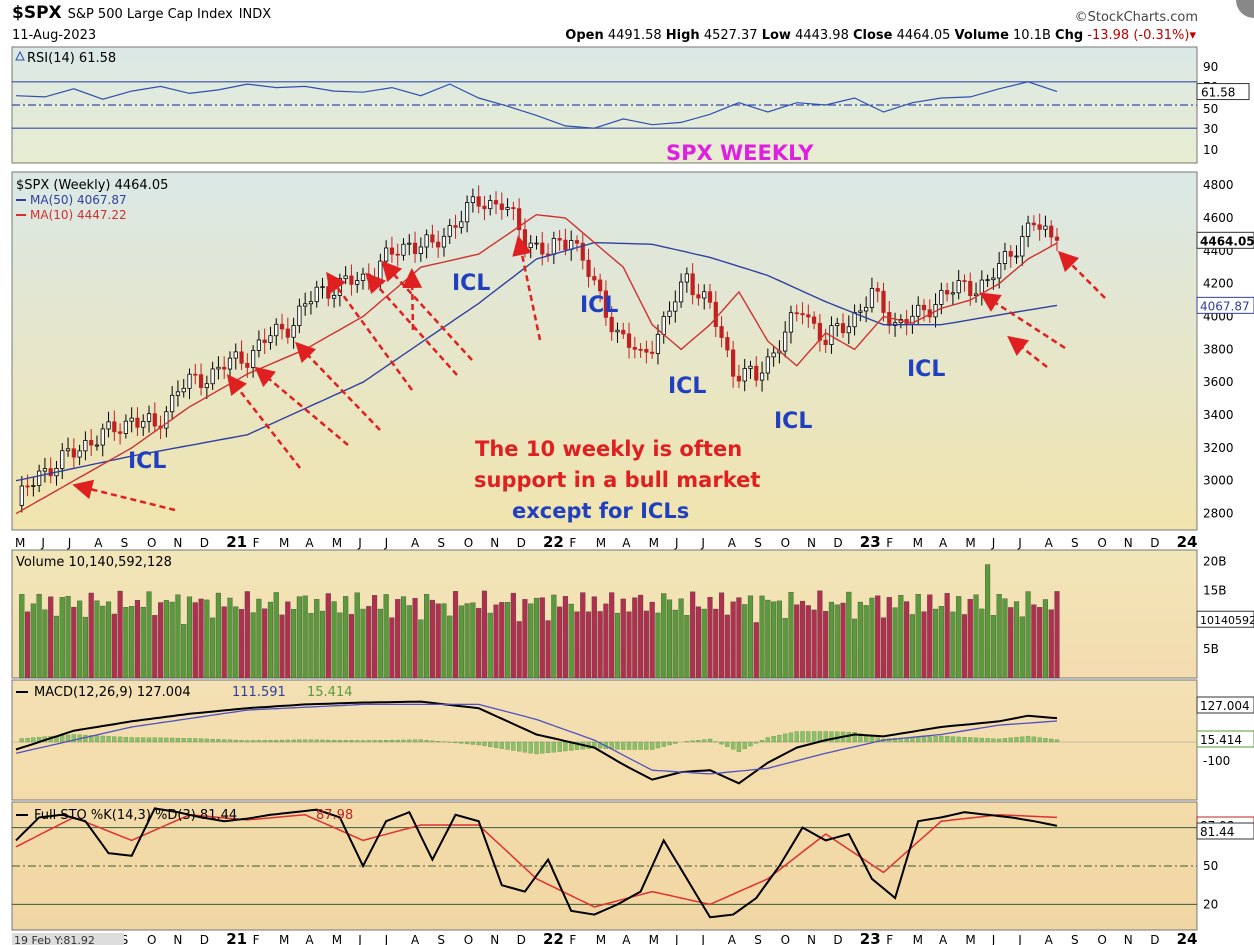  Describe the element at coordinates (441, 543) in the screenshot. I see `price-x-tick: S` at that location.